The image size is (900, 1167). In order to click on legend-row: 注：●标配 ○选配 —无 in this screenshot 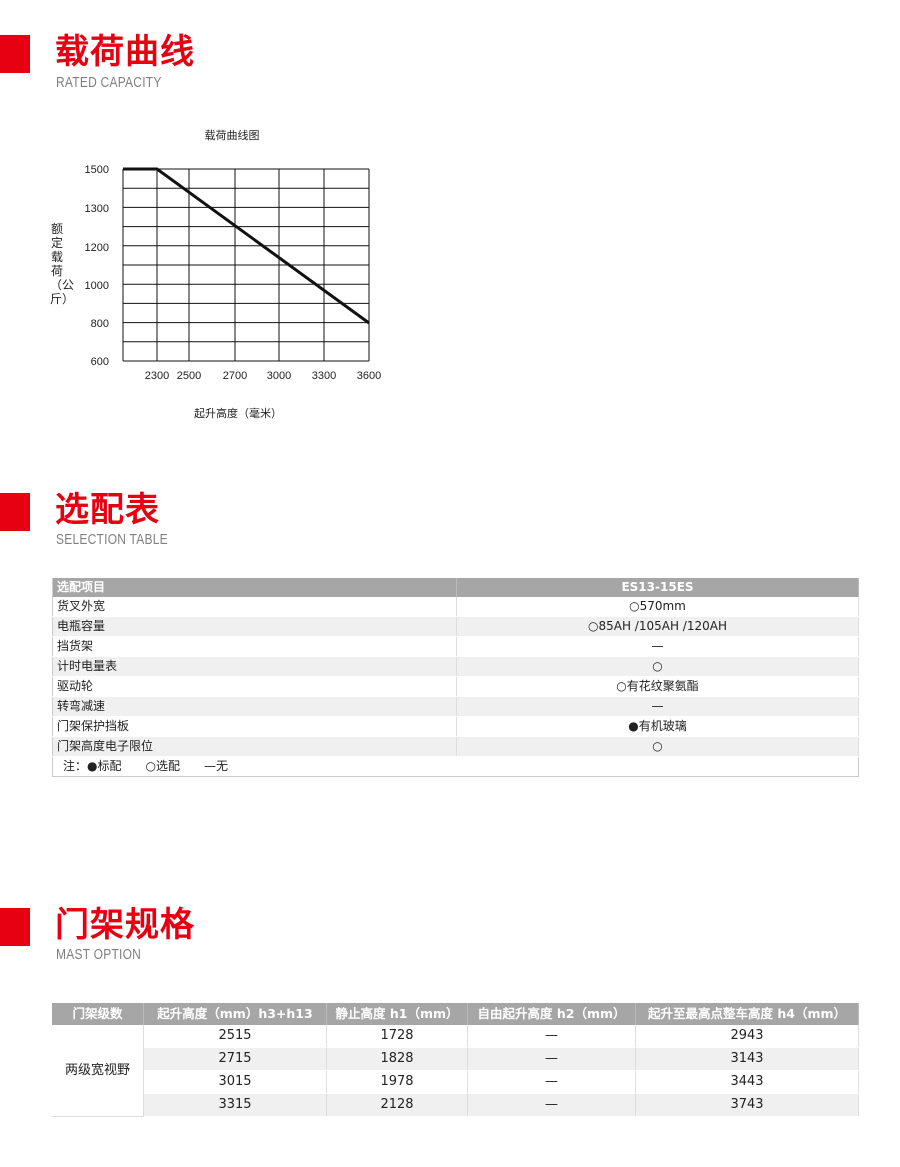, I will do `click(455, 766)`.